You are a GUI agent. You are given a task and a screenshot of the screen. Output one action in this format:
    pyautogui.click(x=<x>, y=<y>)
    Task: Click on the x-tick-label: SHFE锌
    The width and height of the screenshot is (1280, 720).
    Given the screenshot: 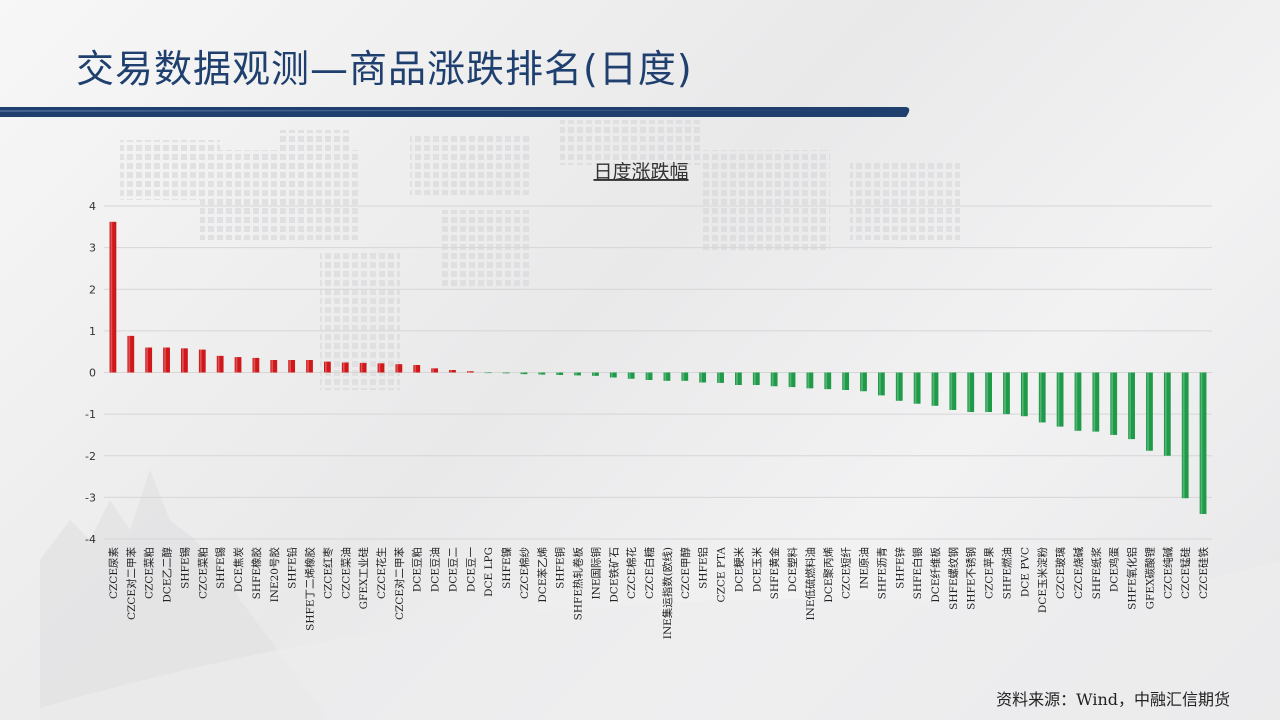 What is the action you would take?
    pyautogui.click(x=899, y=568)
    